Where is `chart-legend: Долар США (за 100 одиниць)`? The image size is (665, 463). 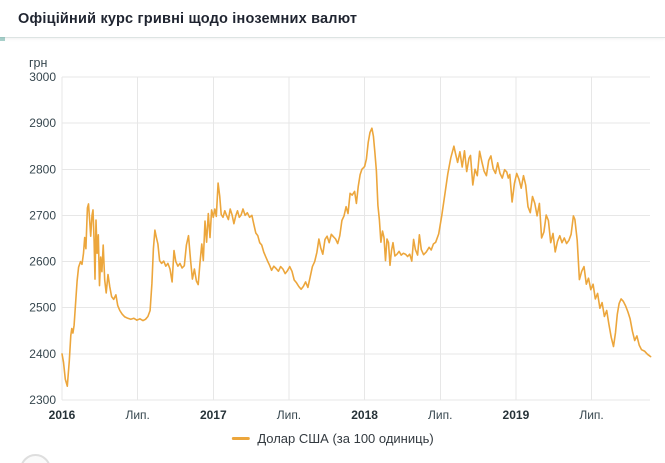 chart-legend: Долар США (за 100 одиниць) is located at coordinates (332, 438).